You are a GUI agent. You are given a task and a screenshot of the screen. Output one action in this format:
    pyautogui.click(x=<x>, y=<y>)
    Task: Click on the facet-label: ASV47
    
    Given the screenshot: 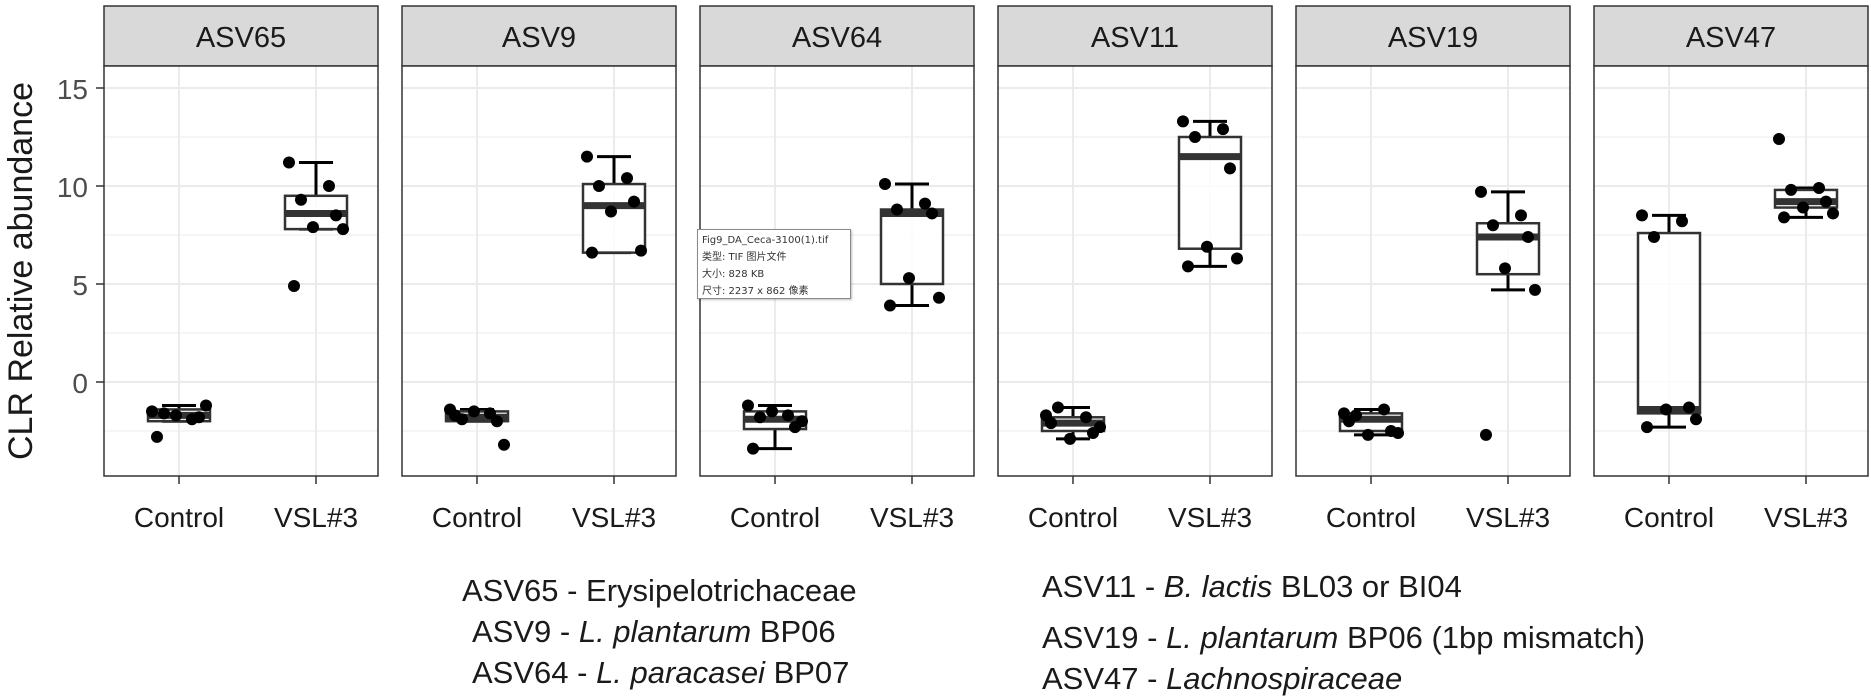 What is the action you would take?
    pyautogui.click(x=1731, y=38)
    